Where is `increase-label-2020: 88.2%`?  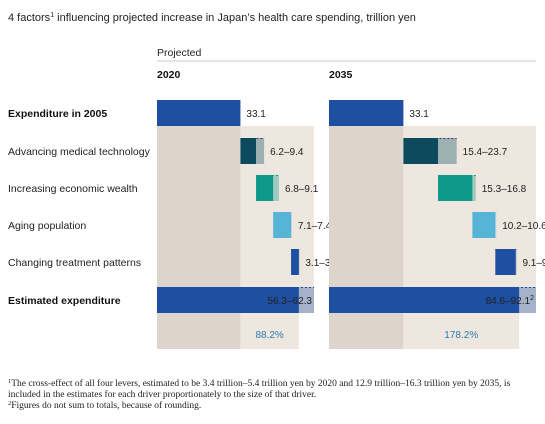
increase-label-2020: 88.2% is located at coordinates (269, 335).